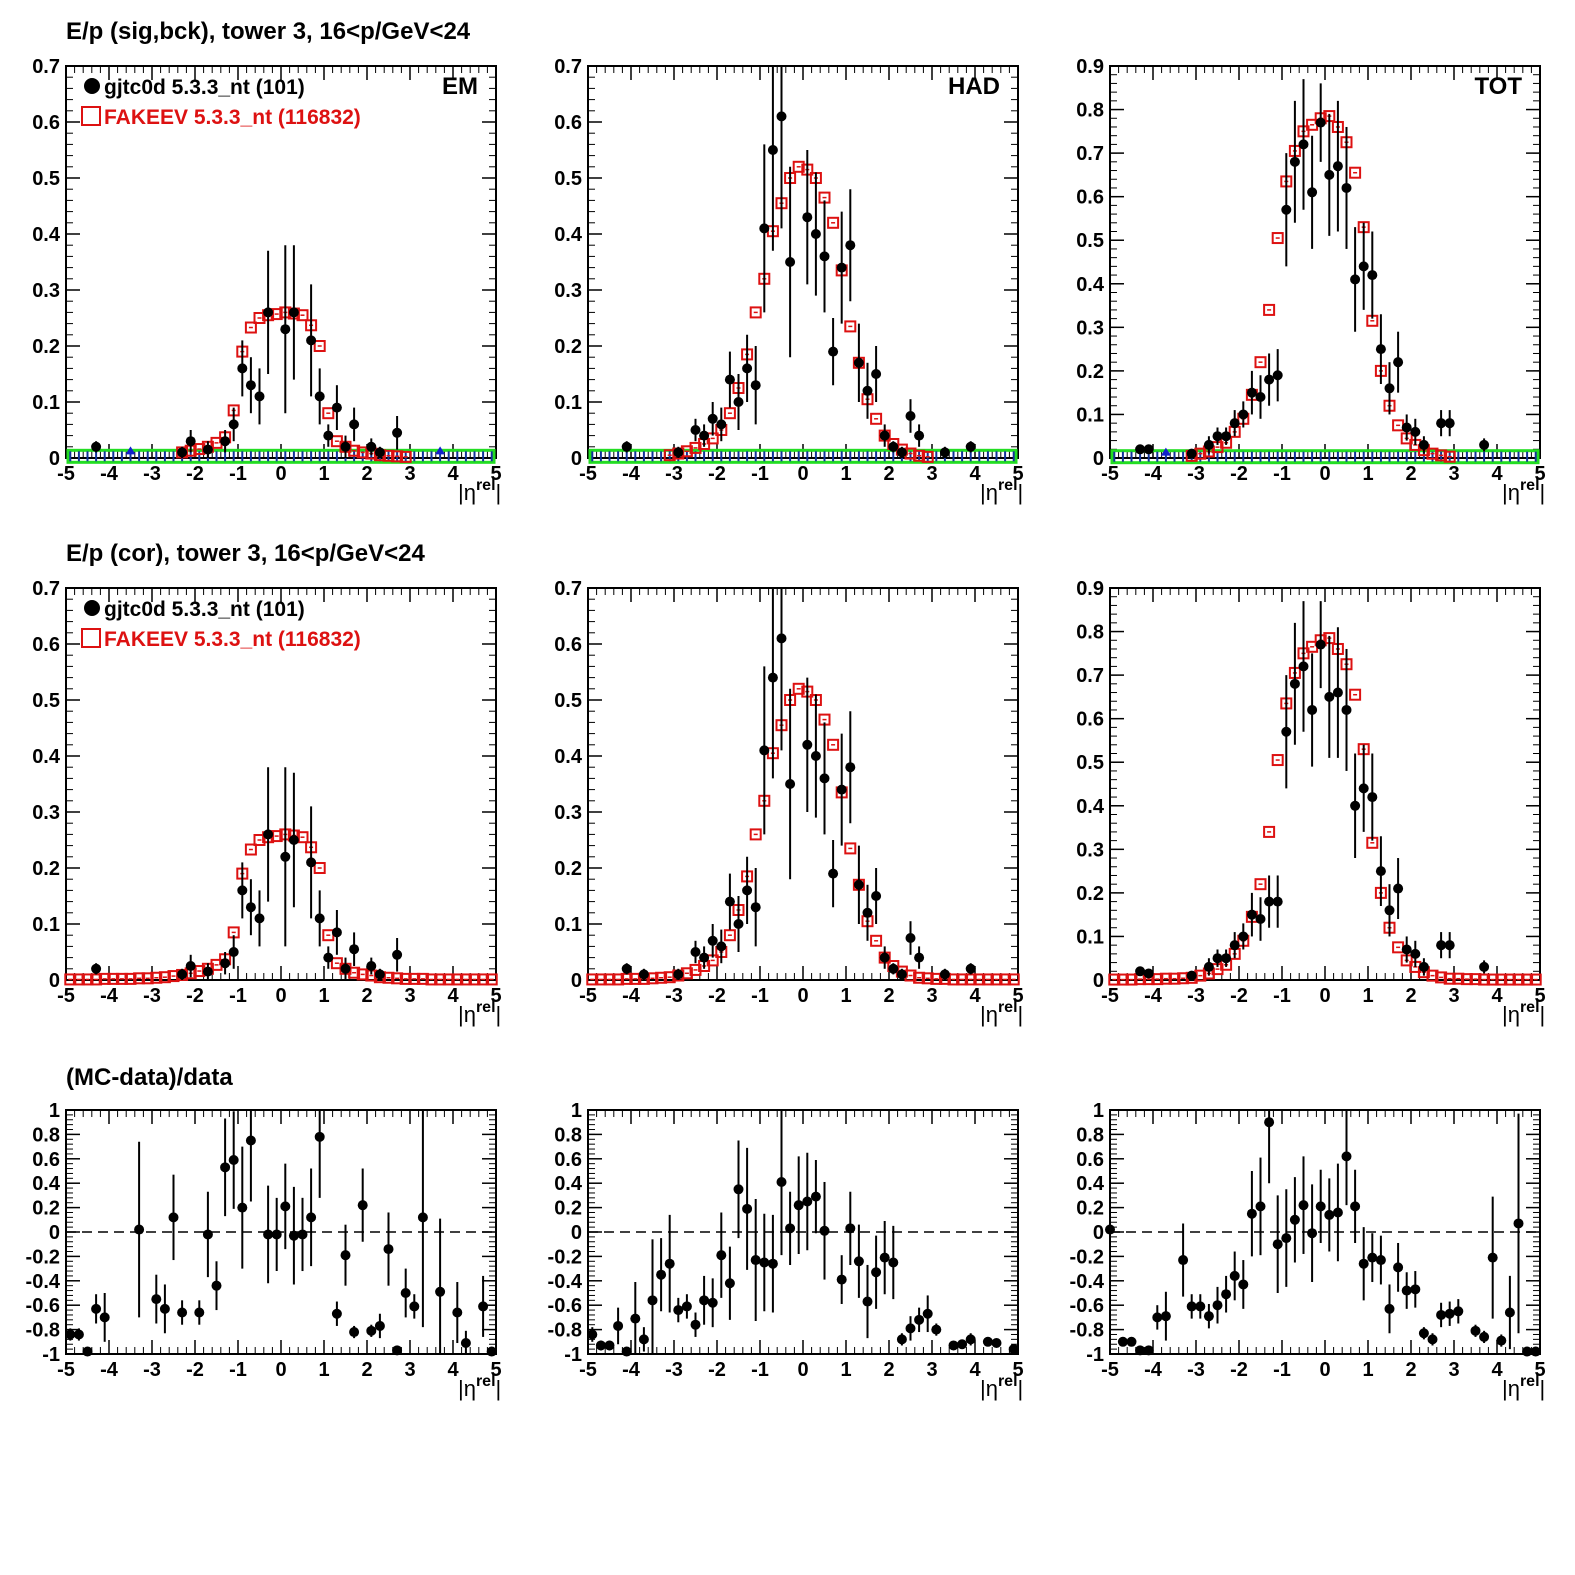 The height and width of the screenshot is (1575, 1575). What do you see at coordinates (674, 996) in the screenshot?
I see `x-tick-label: -3` at bounding box center [674, 996].